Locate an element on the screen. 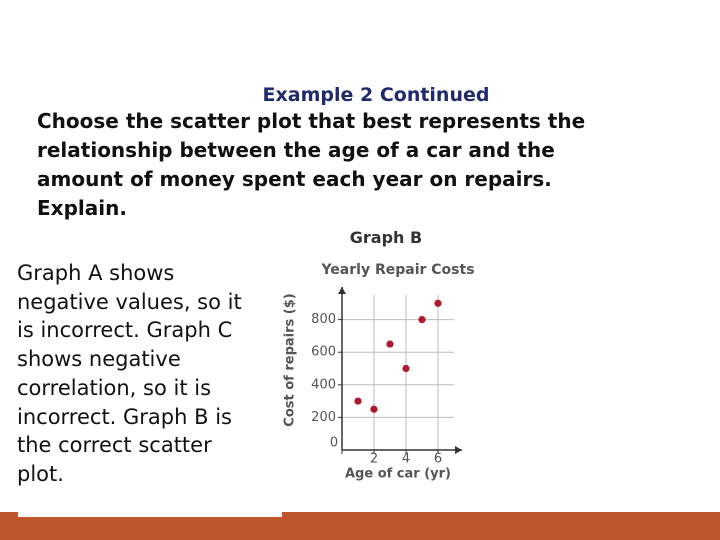  x-tick-label: 6 is located at coordinates (438, 459).